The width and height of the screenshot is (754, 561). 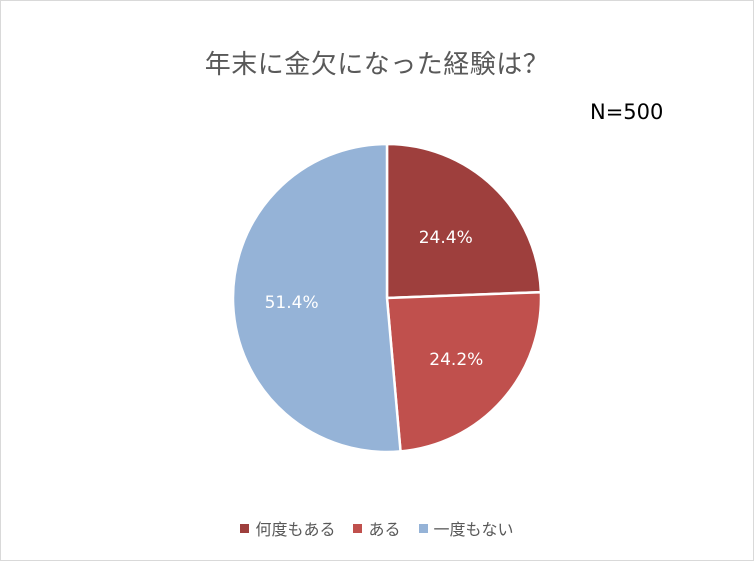 I want to click on legend-swatch-yes, so click(x=358, y=528).